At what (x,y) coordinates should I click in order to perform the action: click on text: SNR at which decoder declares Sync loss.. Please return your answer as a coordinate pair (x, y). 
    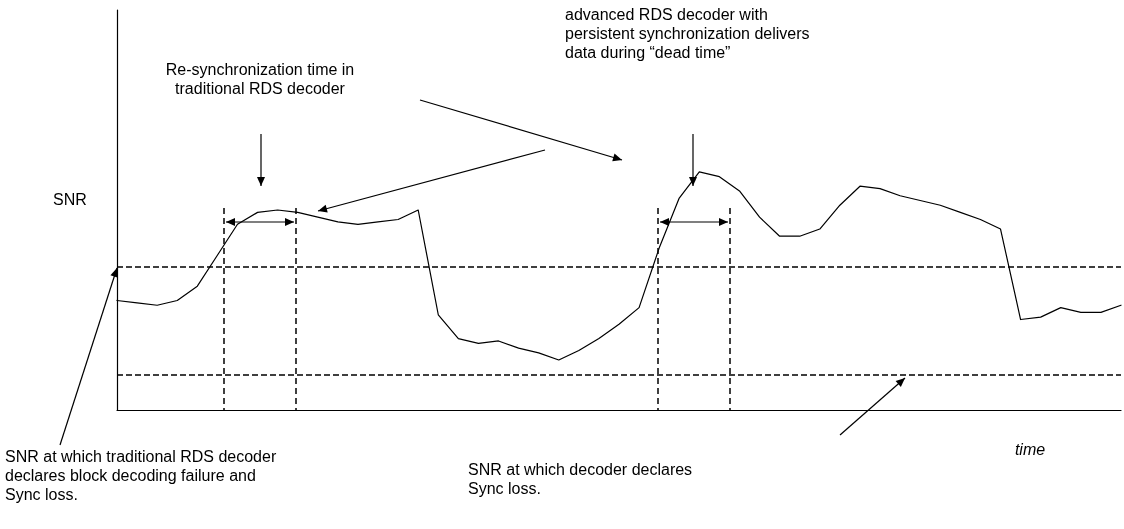
    Looking at the image, I should click on (581, 479).